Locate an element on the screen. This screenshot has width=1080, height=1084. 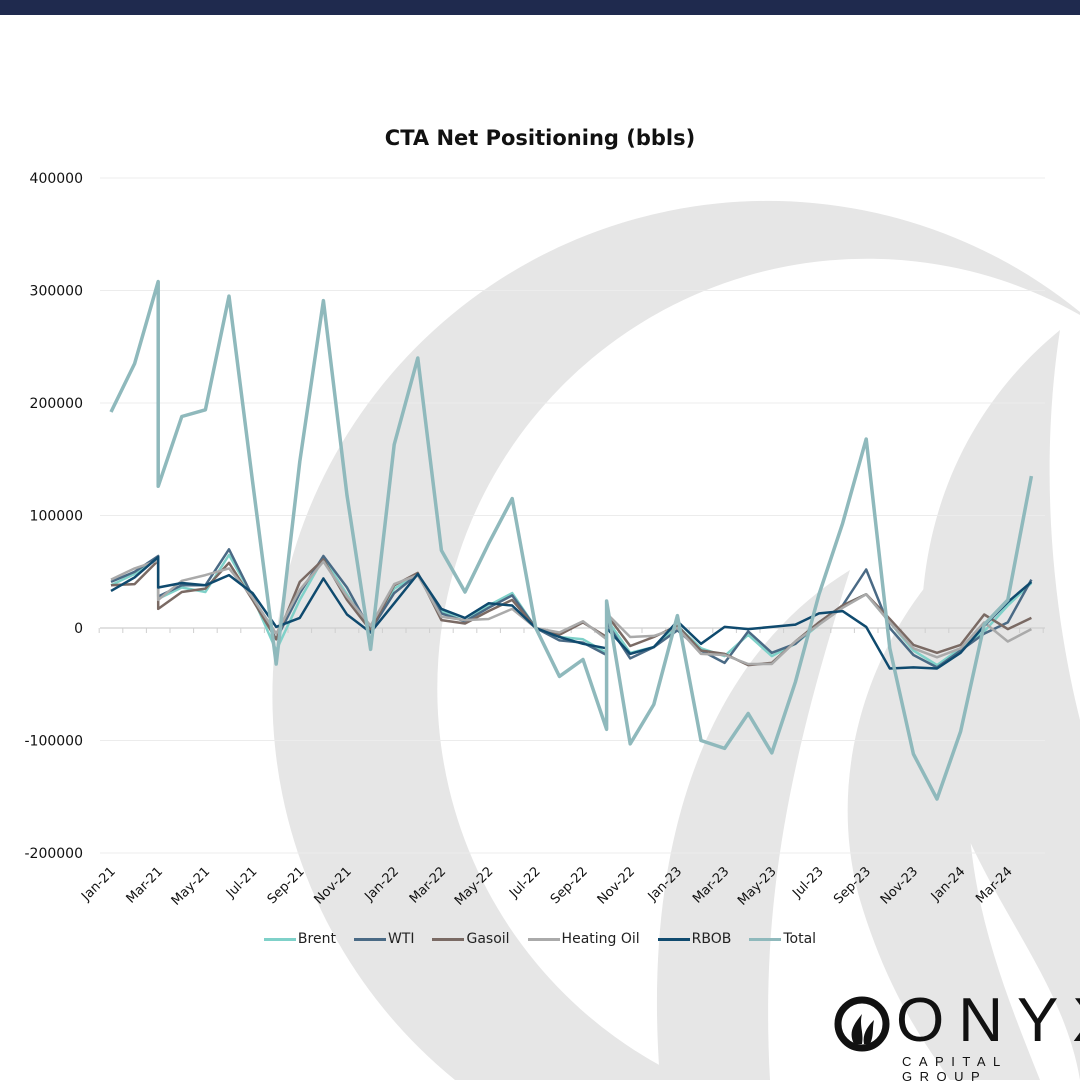
x-tick-label: Jan-22 is located at coordinates (382, 884).